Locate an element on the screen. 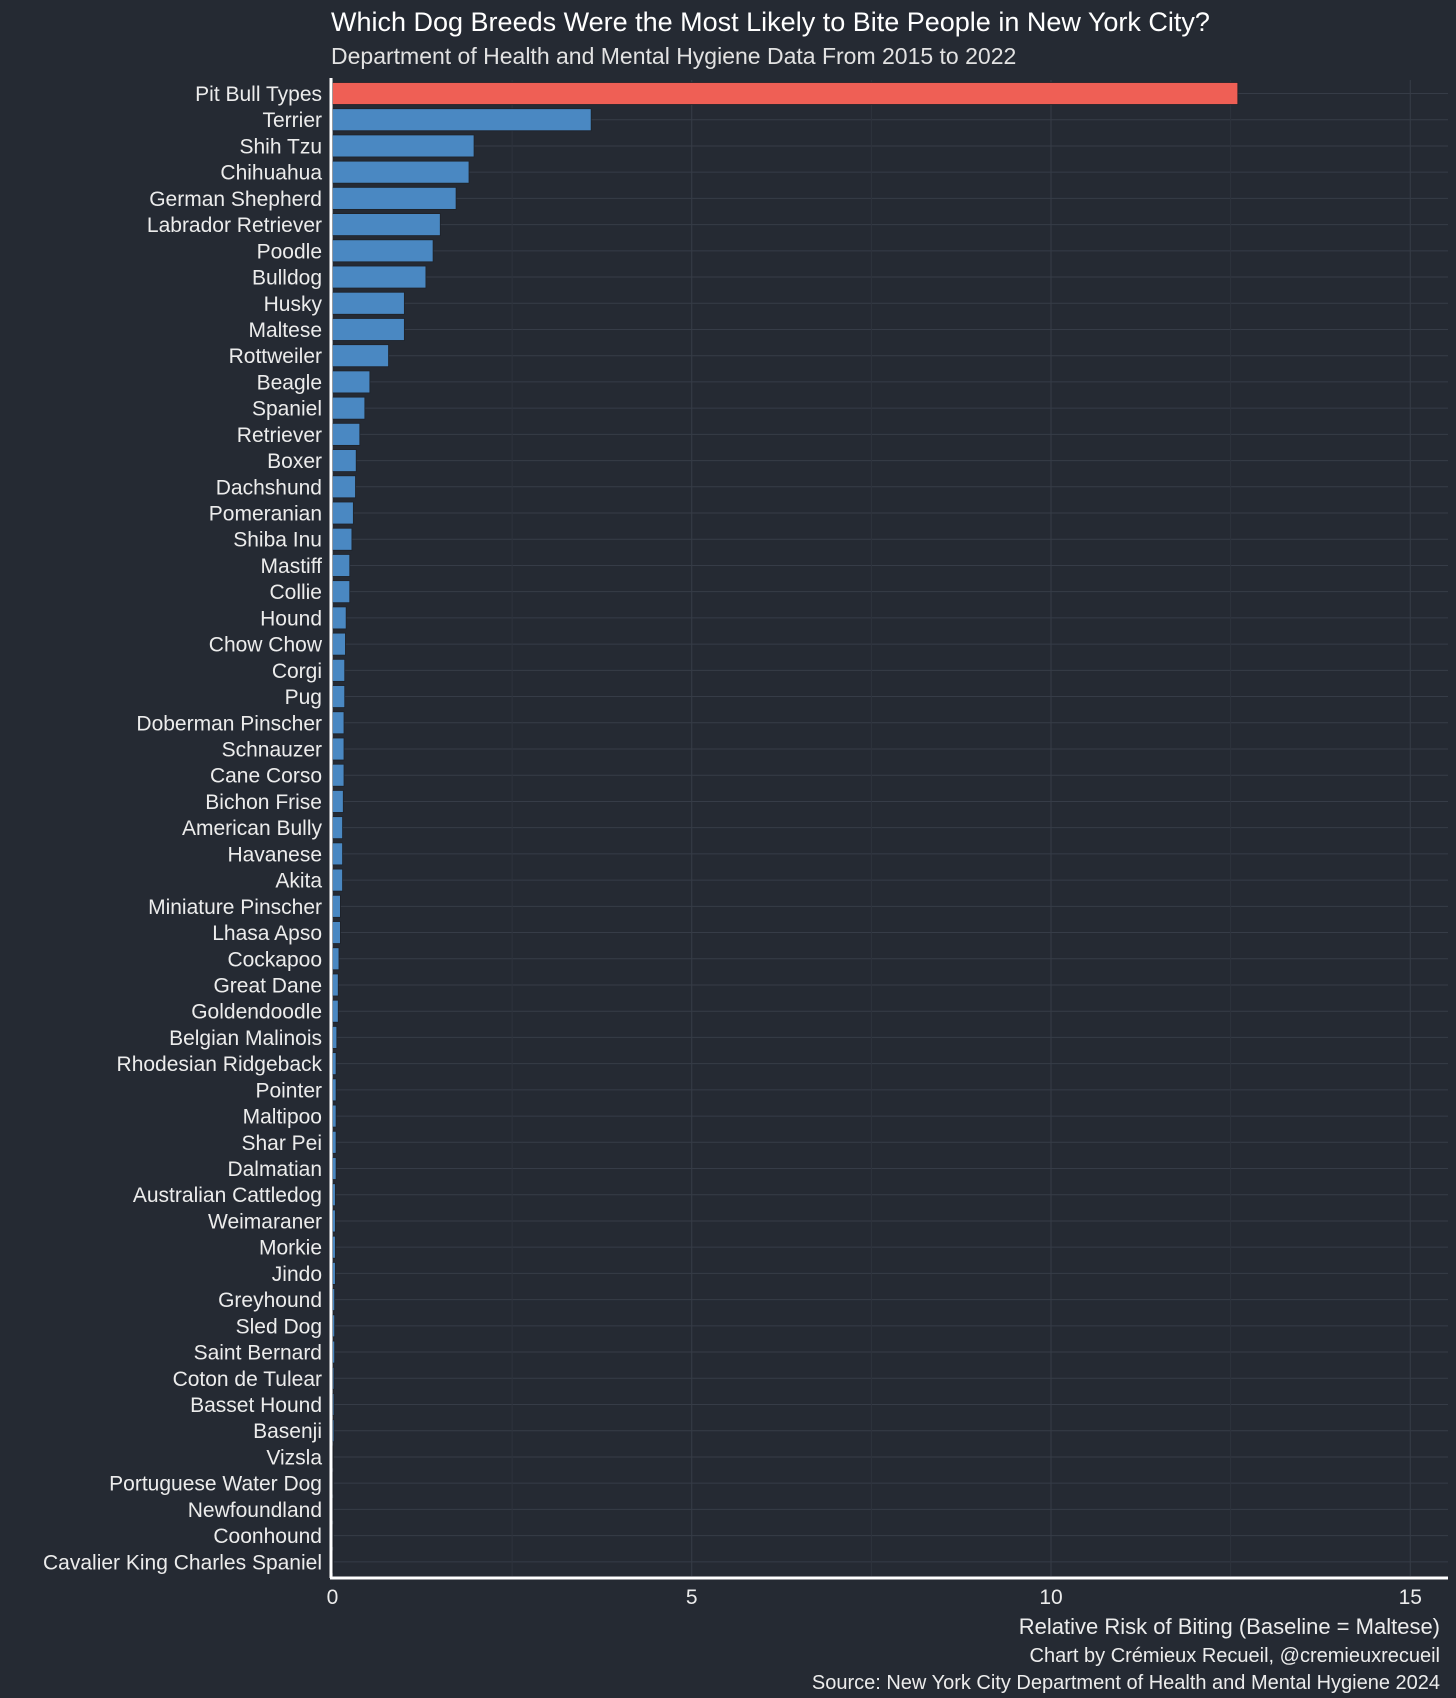  category-label: Cane Corso is located at coordinates (266, 776).